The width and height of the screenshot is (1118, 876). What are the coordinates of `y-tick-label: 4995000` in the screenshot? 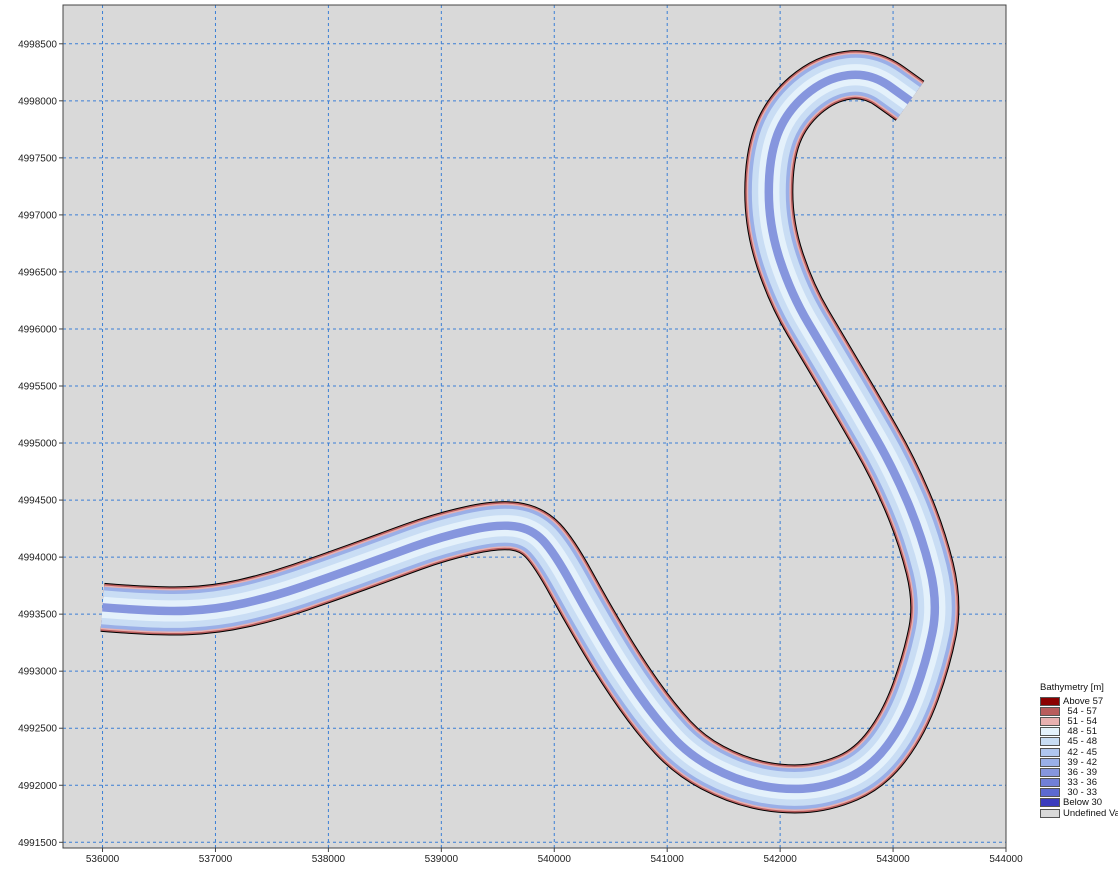 It's located at (37, 444).